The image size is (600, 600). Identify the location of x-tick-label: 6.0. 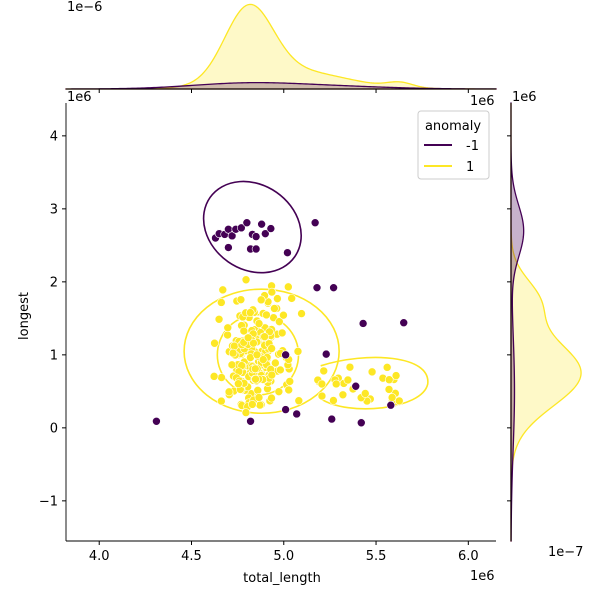
(468, 556).